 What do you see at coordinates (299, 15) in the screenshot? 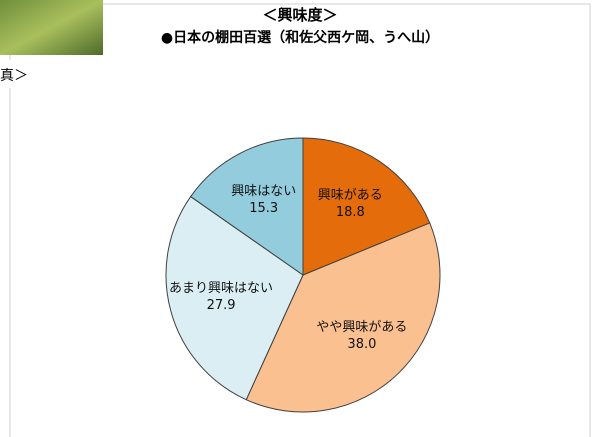
I see `chart-title: ＜興味度＞` at bounding box center [299, 15].